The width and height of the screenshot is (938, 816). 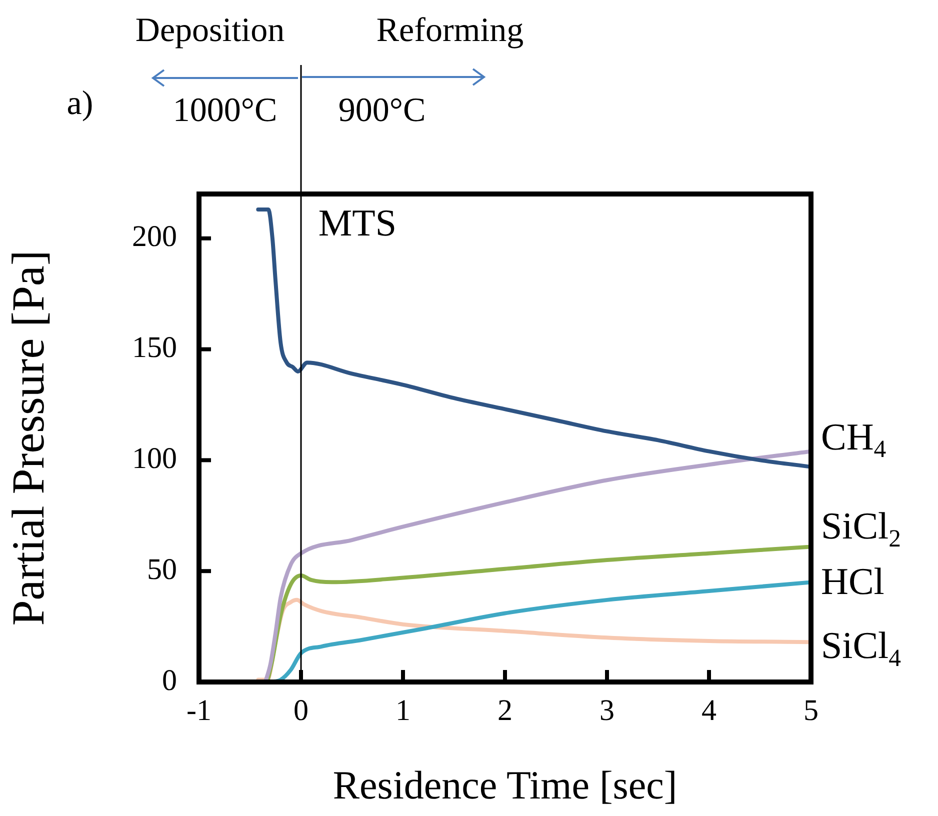 What do you see at coordinates (538, 613) in the screenshot?
I see `line-series` at bounding box center [538, 613].